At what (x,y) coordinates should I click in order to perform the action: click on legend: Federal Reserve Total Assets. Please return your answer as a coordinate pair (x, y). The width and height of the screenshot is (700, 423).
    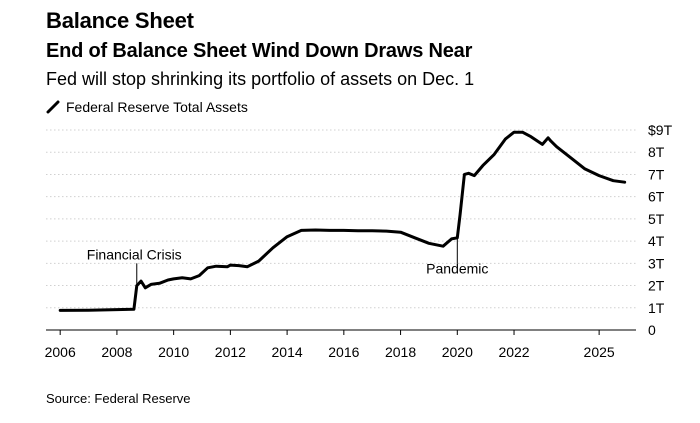
    Looking at the image, I should click on (147, 107).